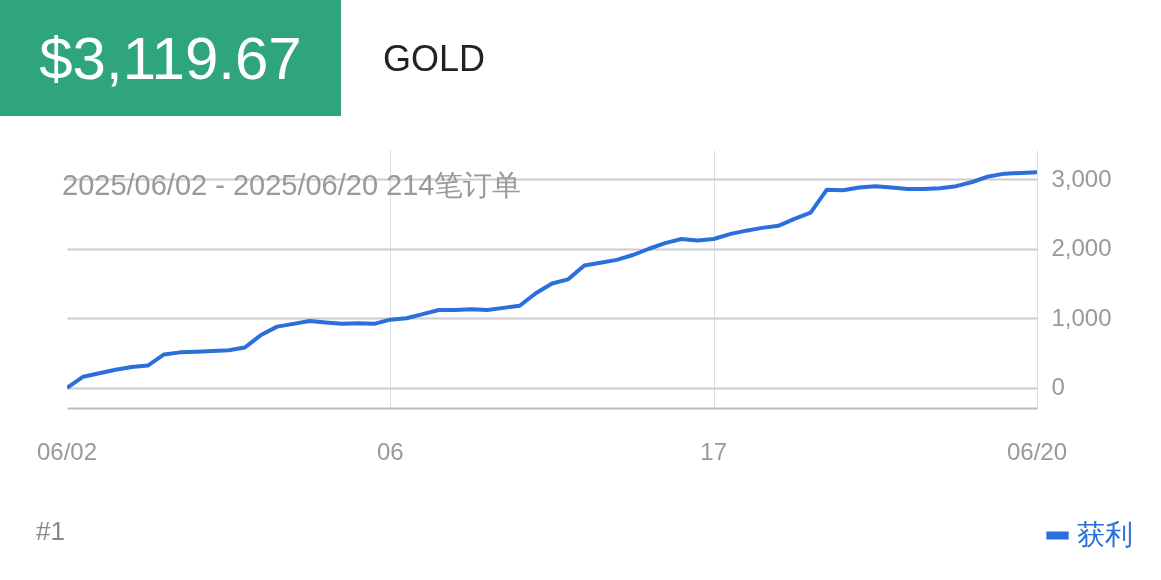 The height and width of the screenshot is (580, 1161). What do you see at coordinates (1081, 178) in the screenshot?
I see `y-tick-label: 3,000` at bounding box center [1081, 178].